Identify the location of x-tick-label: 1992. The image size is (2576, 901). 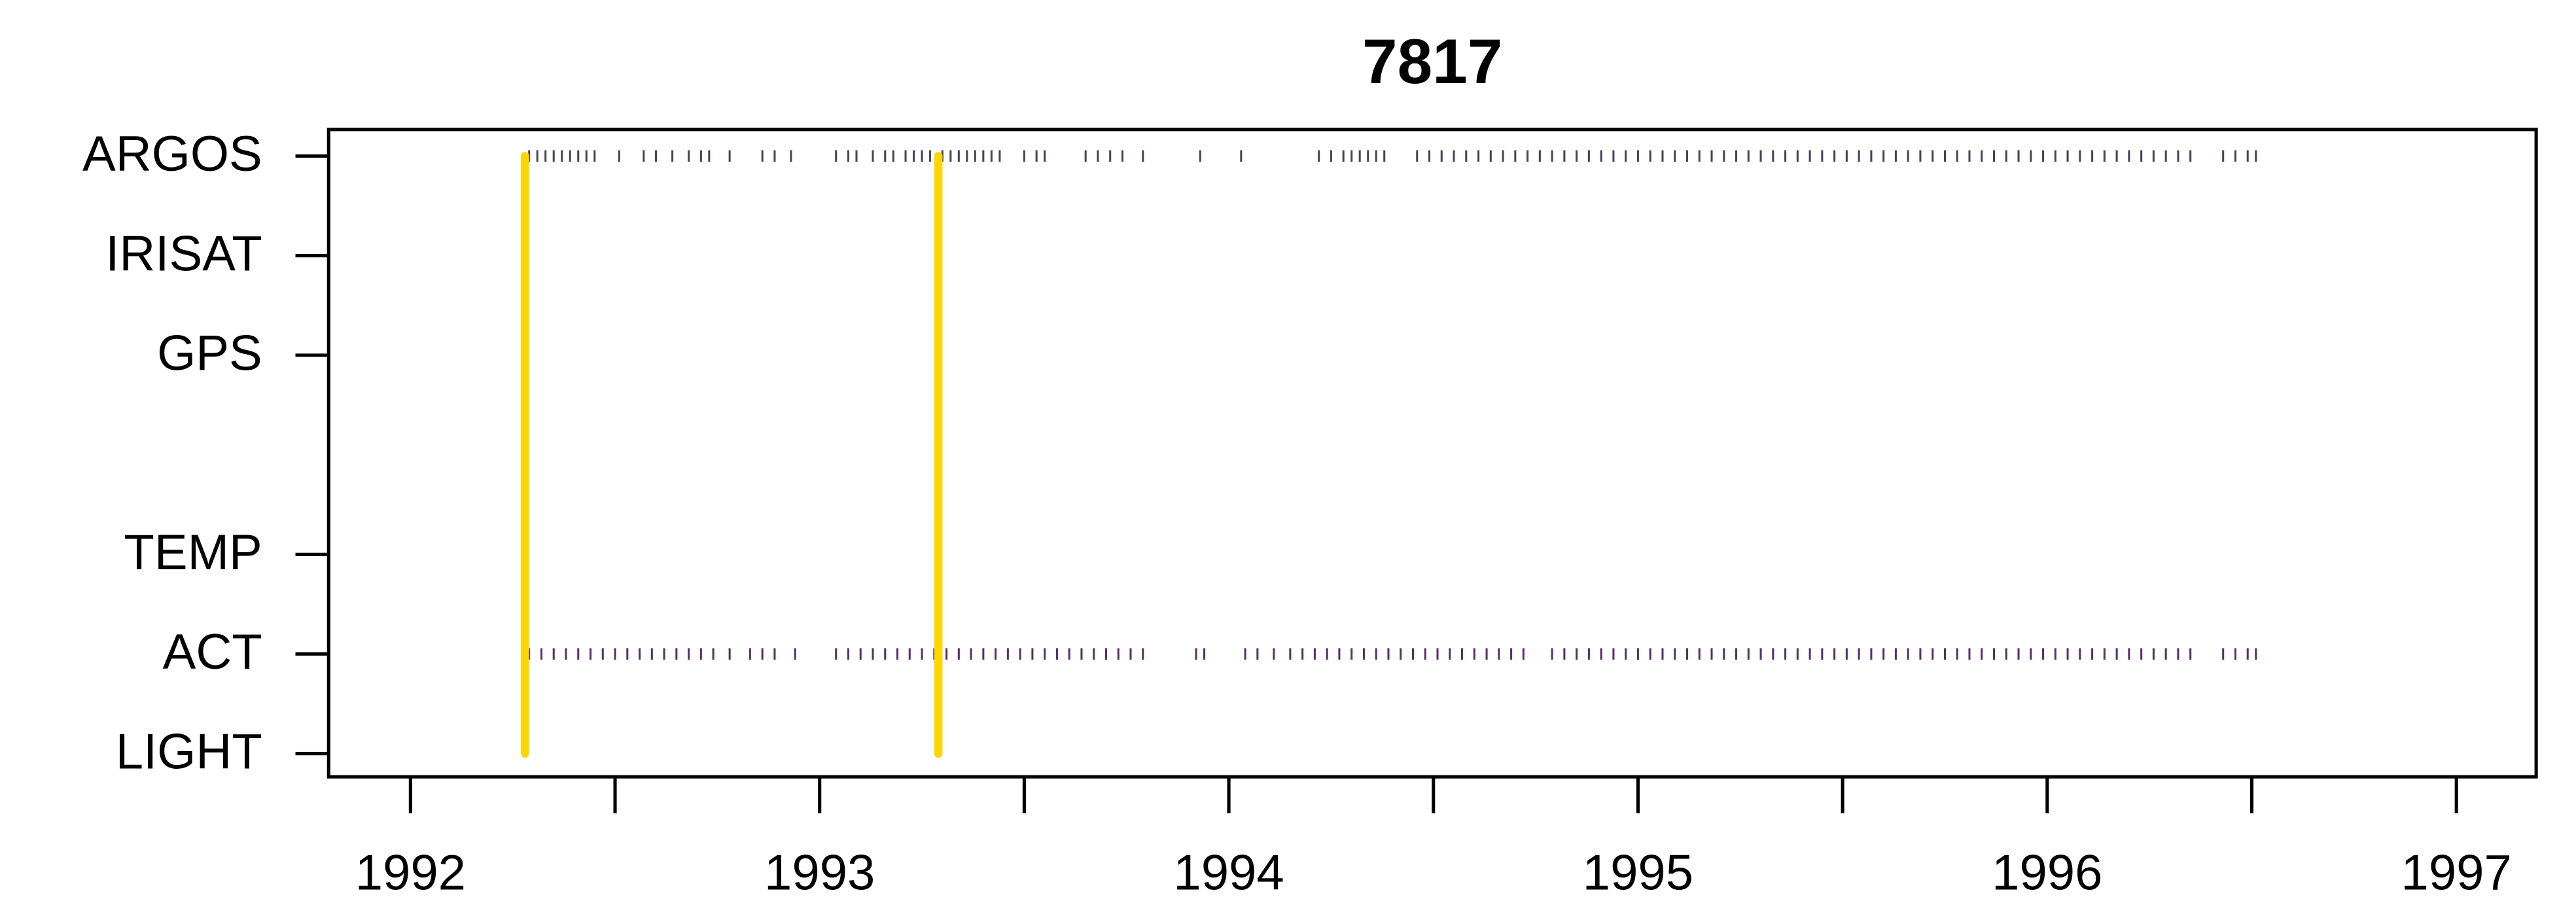
(411, 873).